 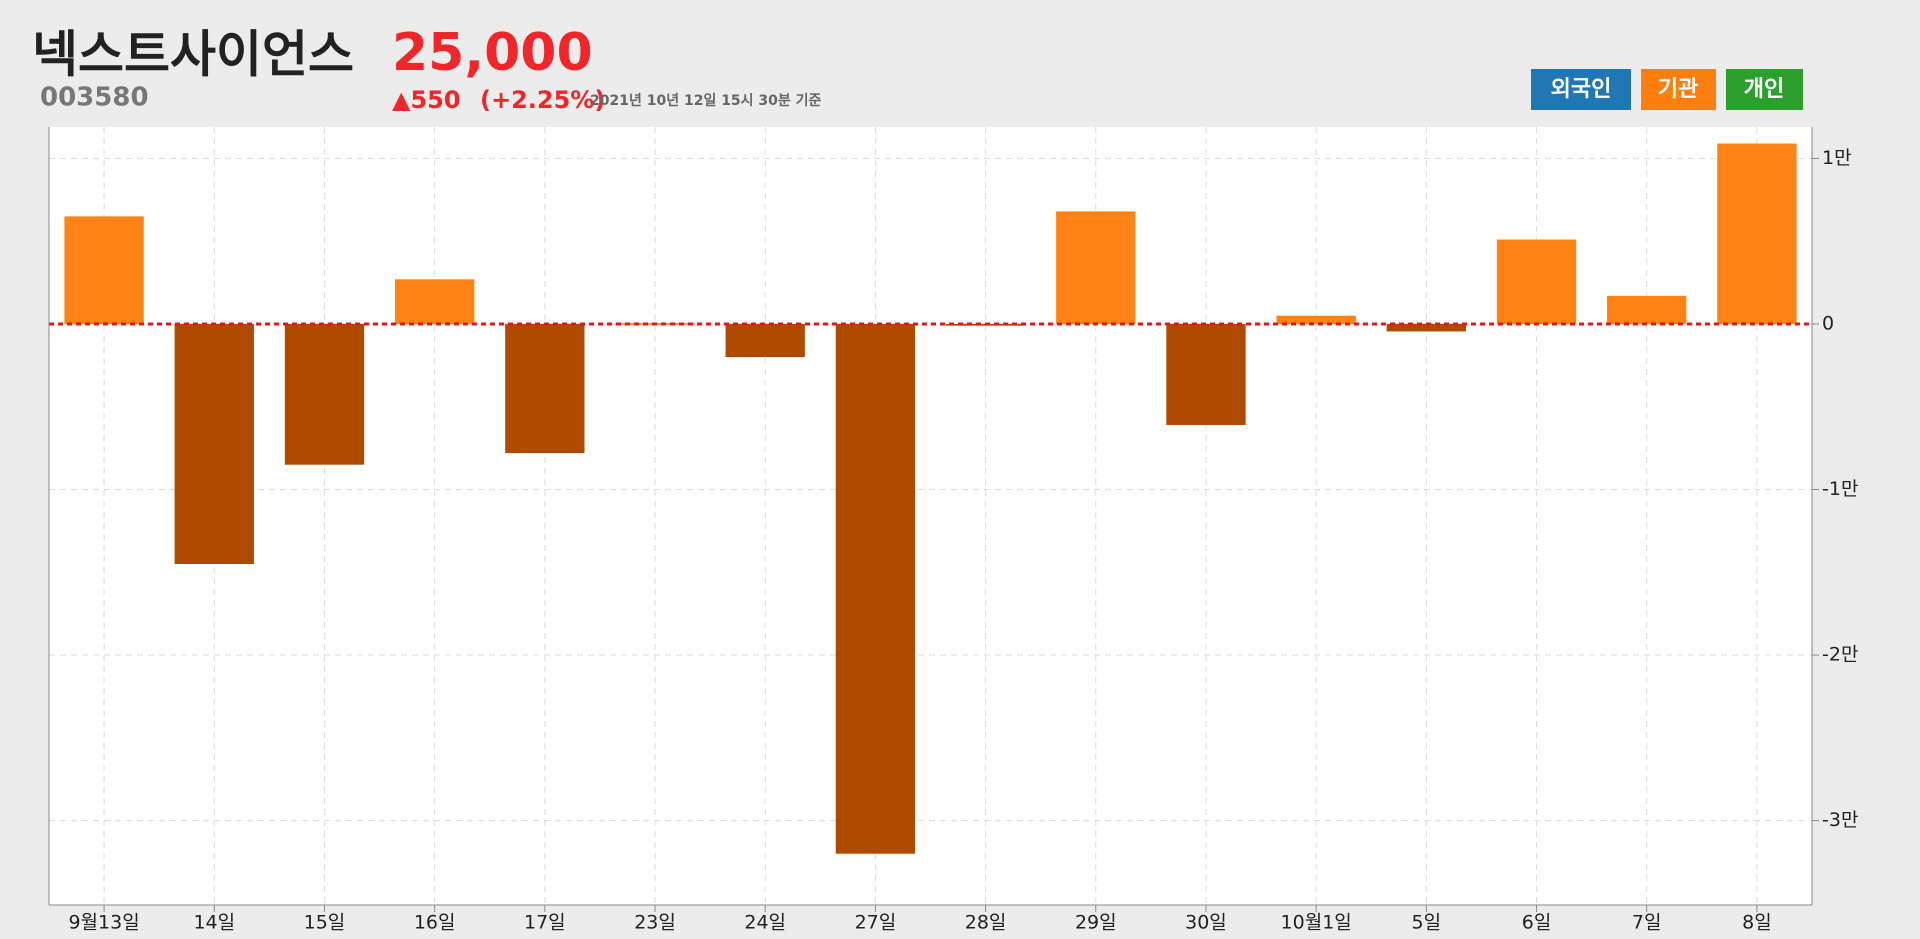 What do you see at coordinates (1096, 923) in the screenshot?
I see `x-tick-label: 29일` at bounding box center [1096, 923].